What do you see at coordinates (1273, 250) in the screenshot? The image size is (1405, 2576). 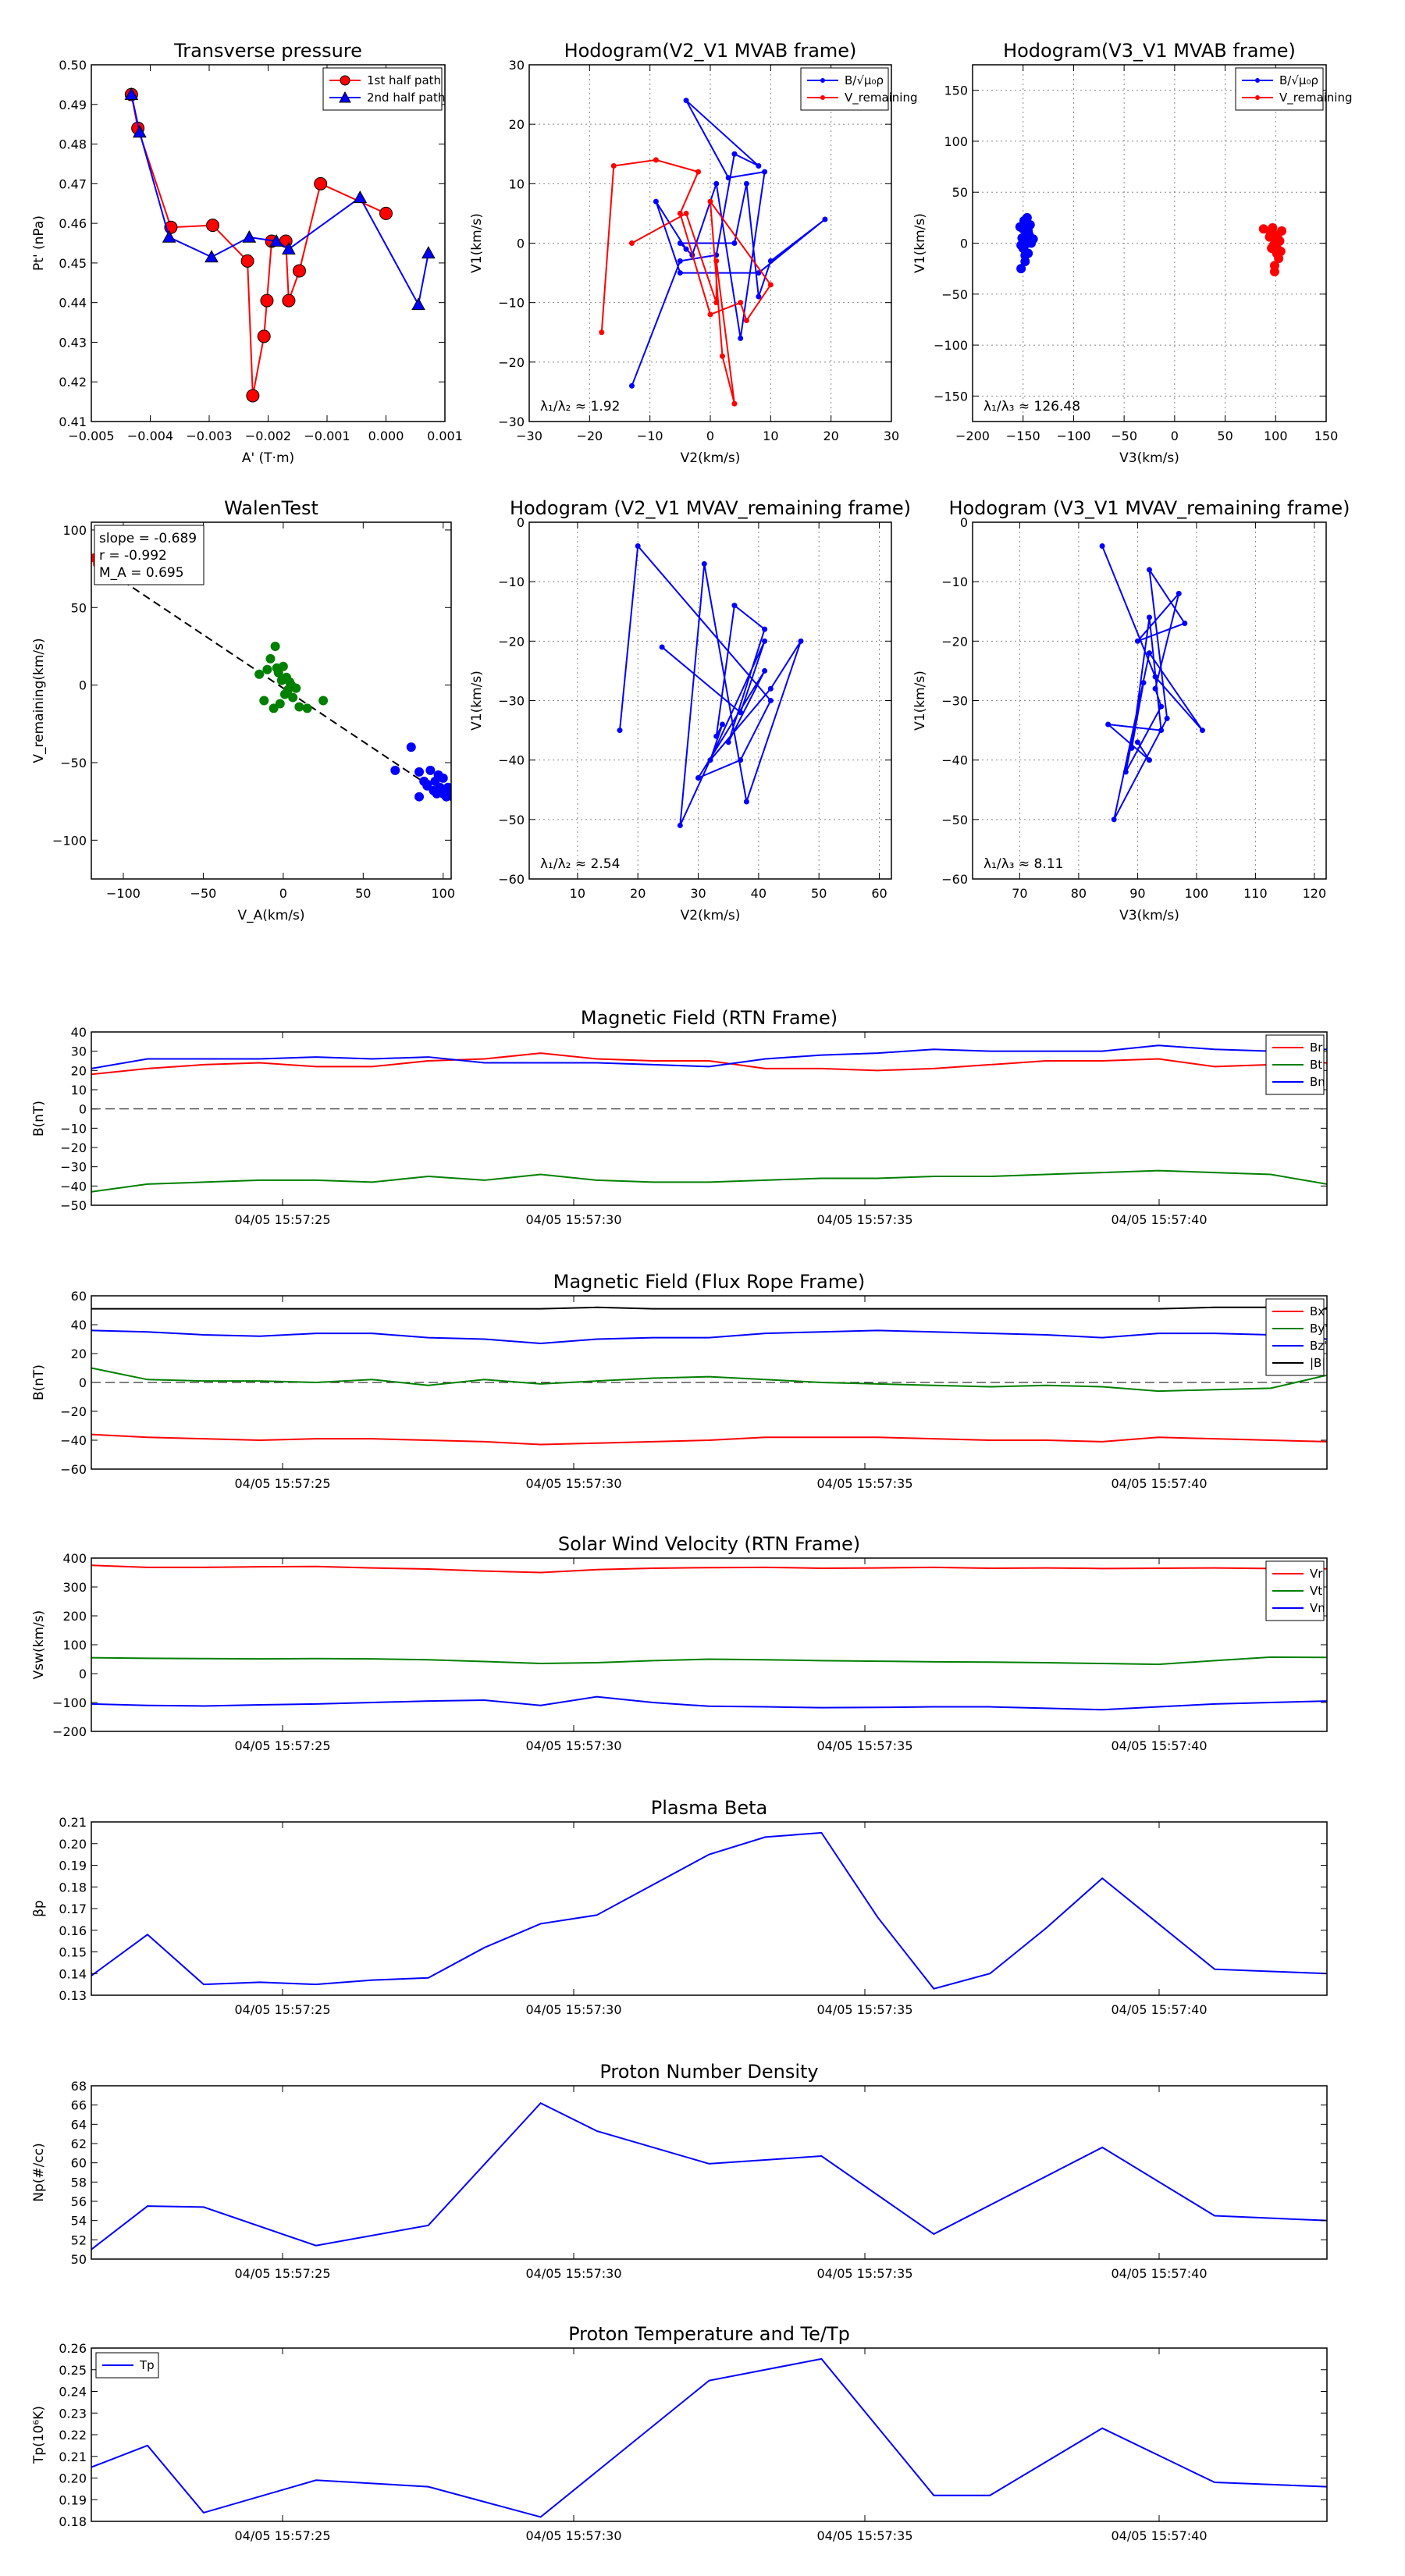 I see `series-V_remaining` at bounding box center [1273, 250].